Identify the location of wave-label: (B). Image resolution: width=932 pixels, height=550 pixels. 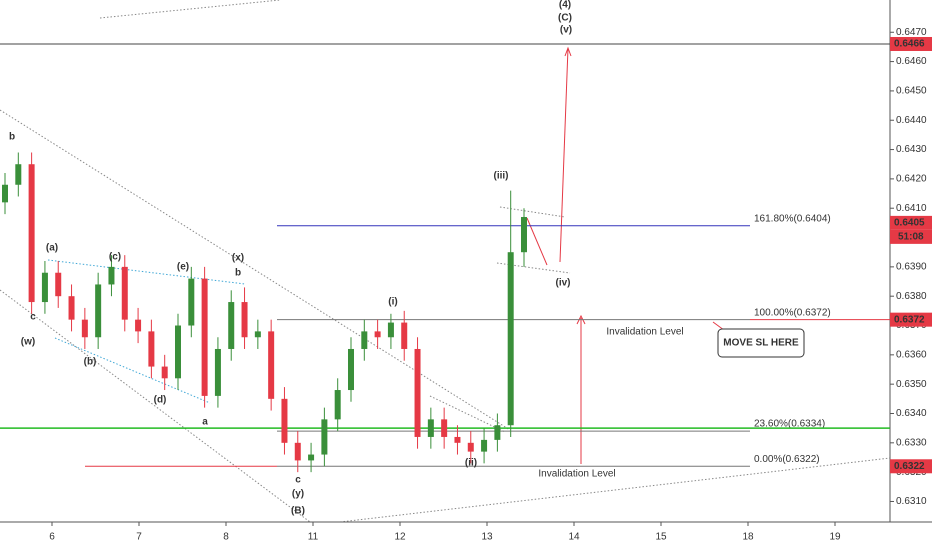
(298, 511).